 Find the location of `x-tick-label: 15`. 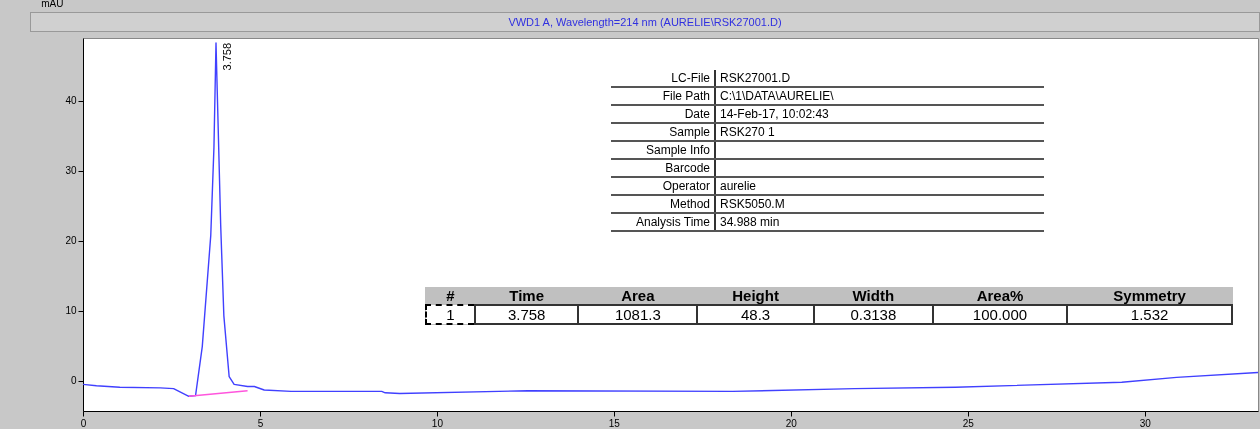

x-tick-label: 15 is located at coordinates (614, 423).